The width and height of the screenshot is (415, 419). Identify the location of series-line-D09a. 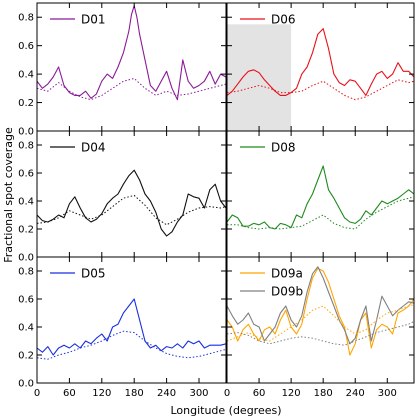
(320, 311).